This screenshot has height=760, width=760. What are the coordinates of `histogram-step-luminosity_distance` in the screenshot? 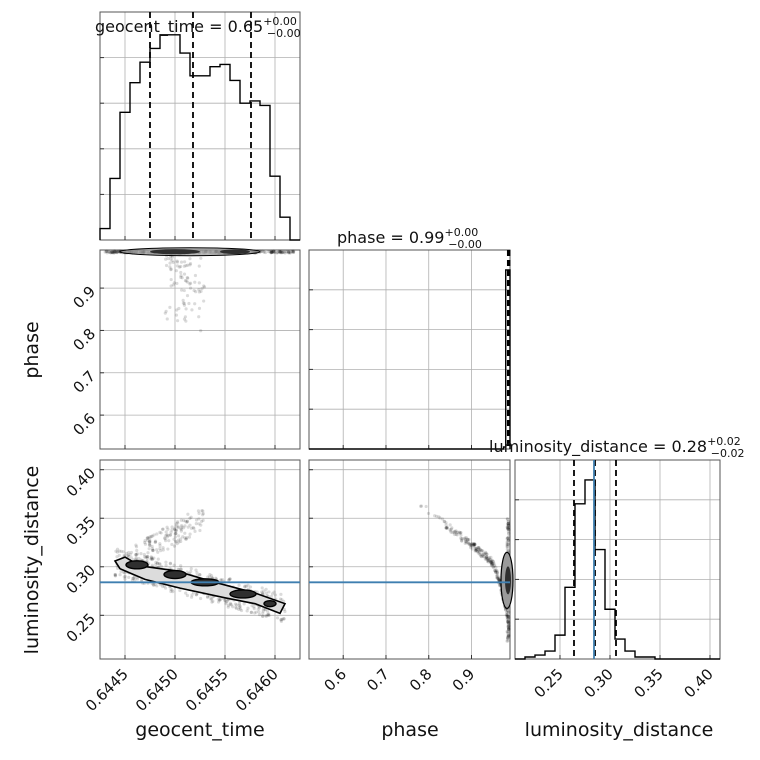 It's located at (617, 569).